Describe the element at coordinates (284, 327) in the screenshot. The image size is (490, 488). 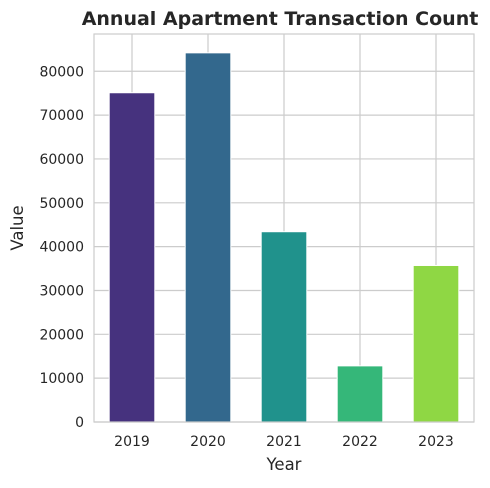
I see `bar-2021` at that location.